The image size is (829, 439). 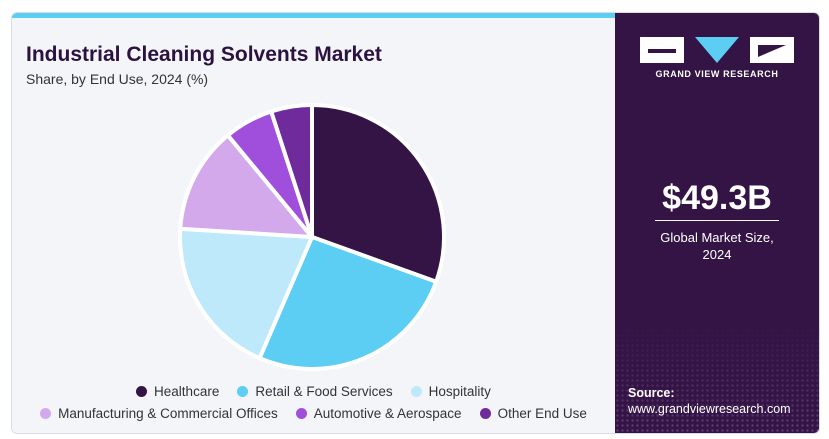 I want to click on legend-swatch-automotive, so click(x=301, y=413).